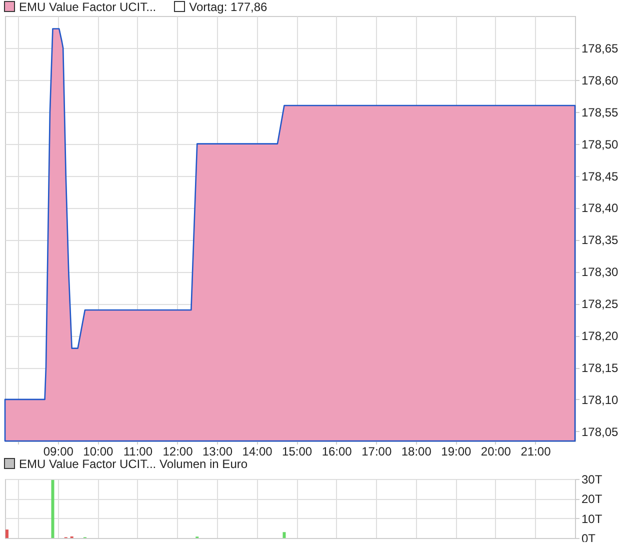  Describe the element at coordinates (592, 479) in the screenshot. I see `y-tick-label: 30T` at that location.